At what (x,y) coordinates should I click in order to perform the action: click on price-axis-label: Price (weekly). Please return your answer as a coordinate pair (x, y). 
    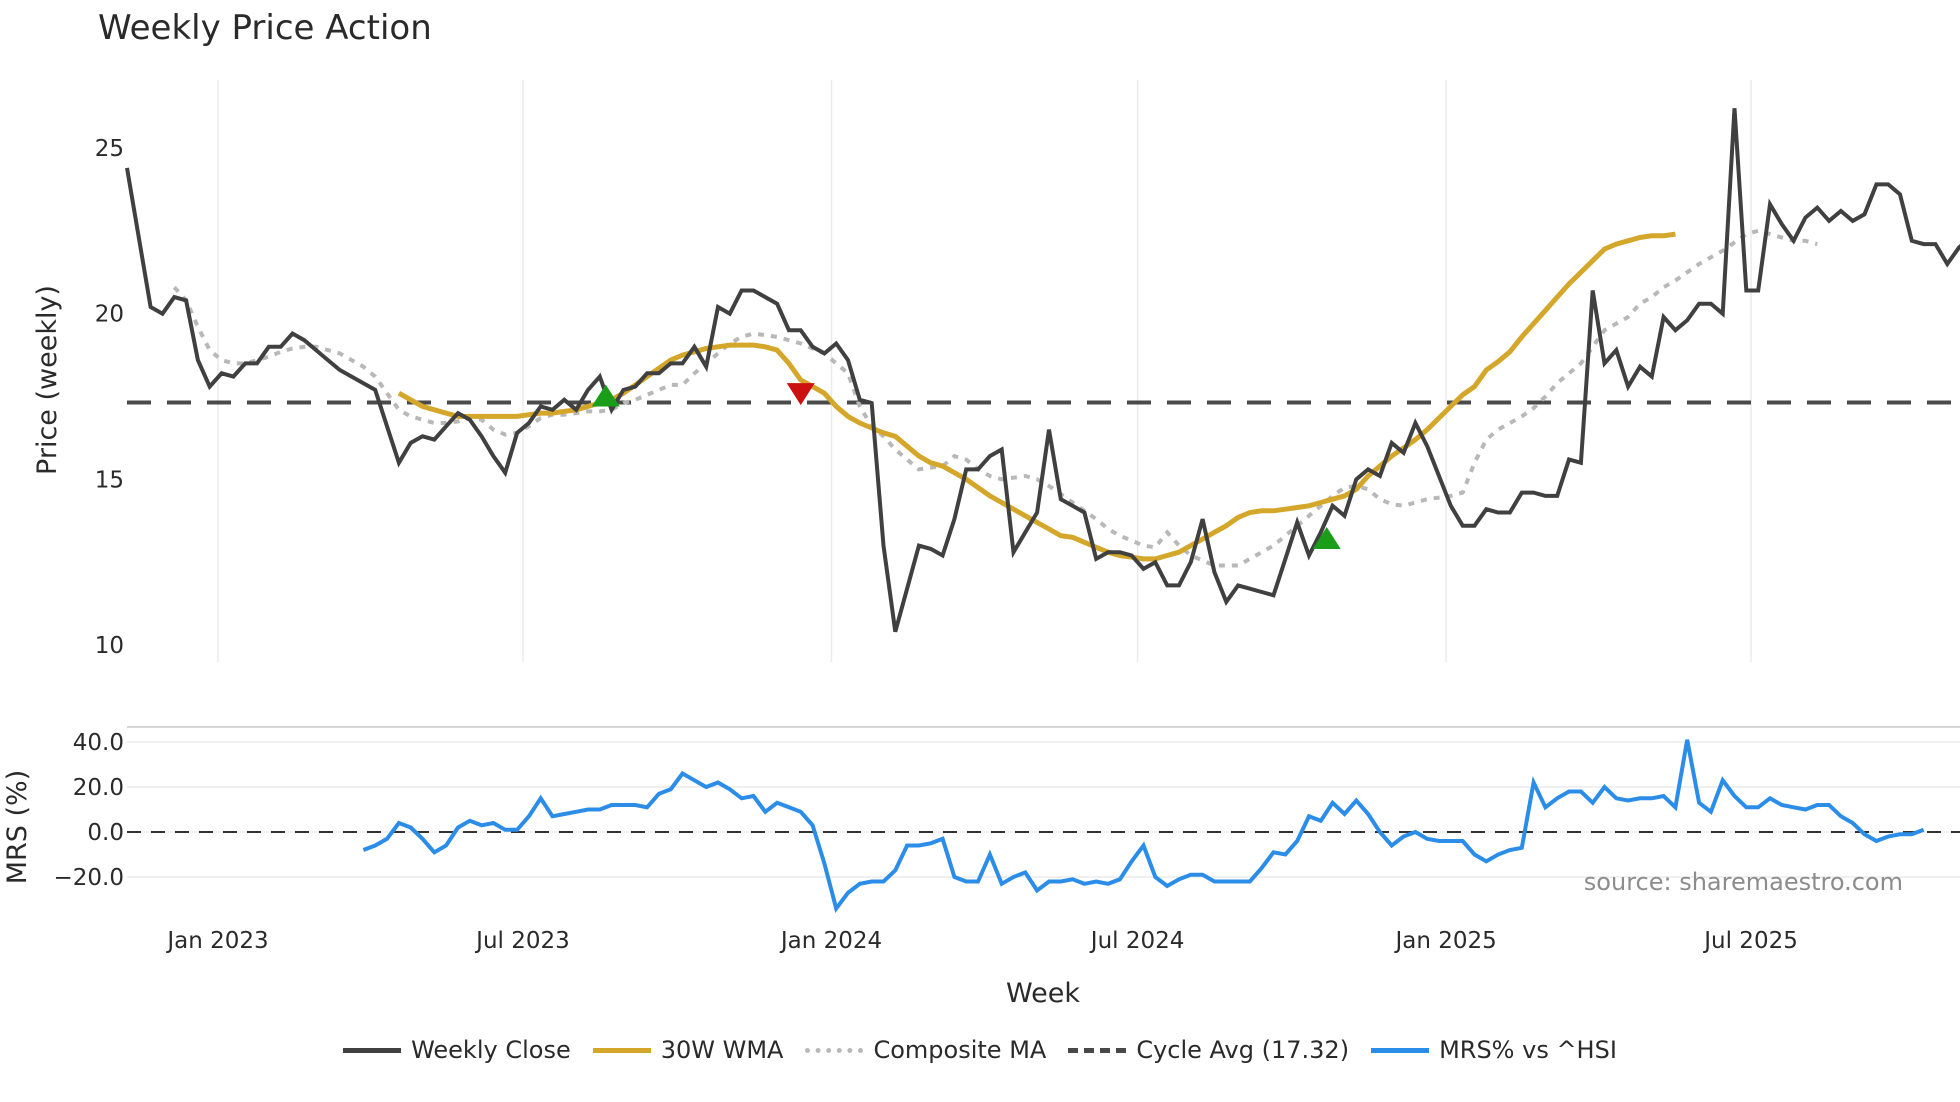
    Looking at the image, I should click on (47, 380).